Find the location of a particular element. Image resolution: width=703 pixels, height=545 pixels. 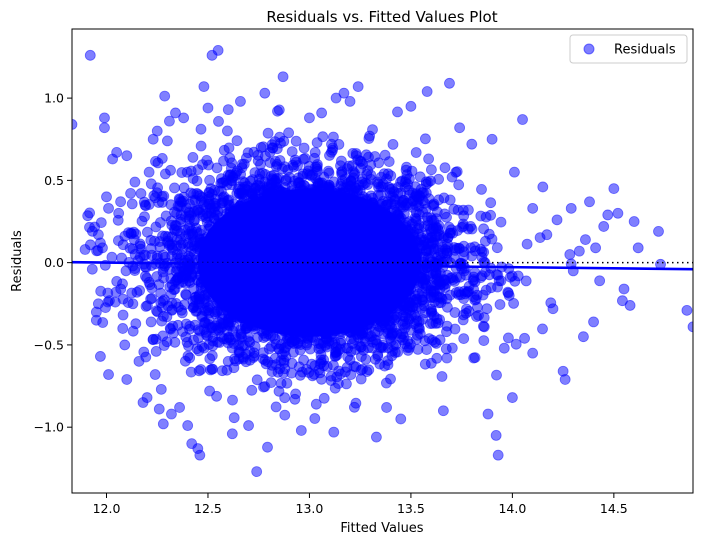

chart-title: Residuals vs. Fitted Values Plot is located at coordinates (381, 17).